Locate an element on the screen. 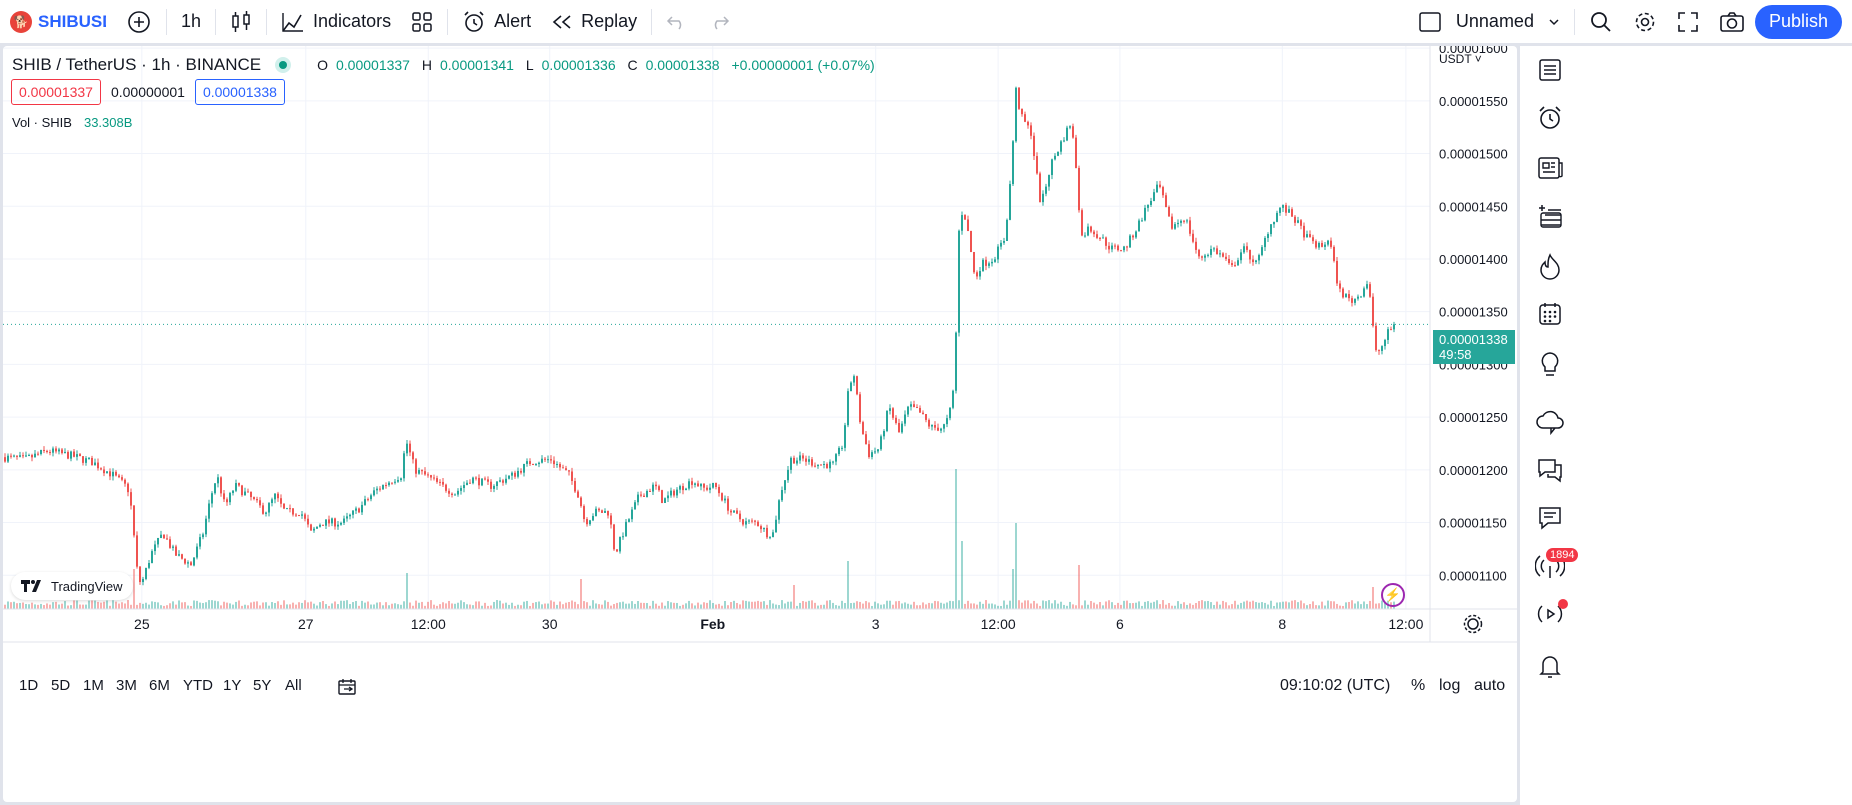  calendar-button is located at coordinates (1550, 314).